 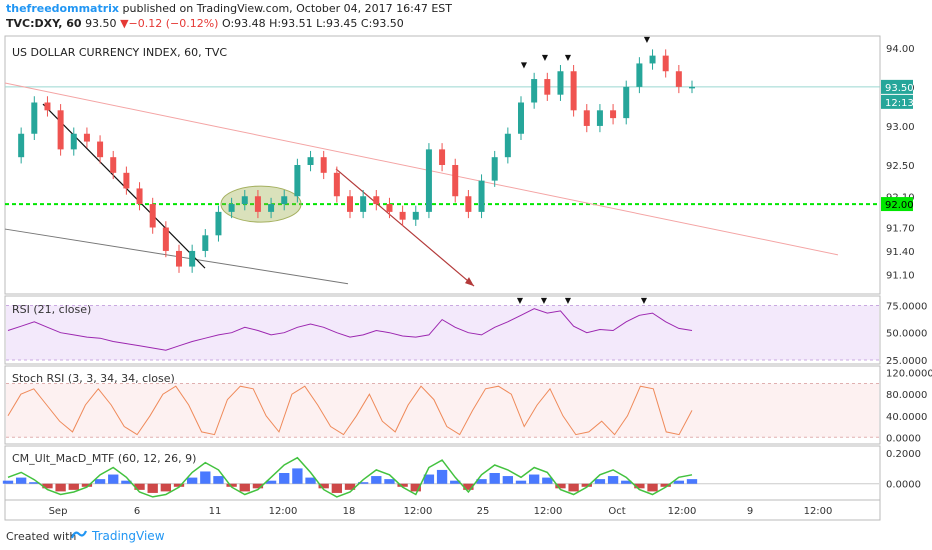 I want to click on rsi-band, so click(x=442, y=332).